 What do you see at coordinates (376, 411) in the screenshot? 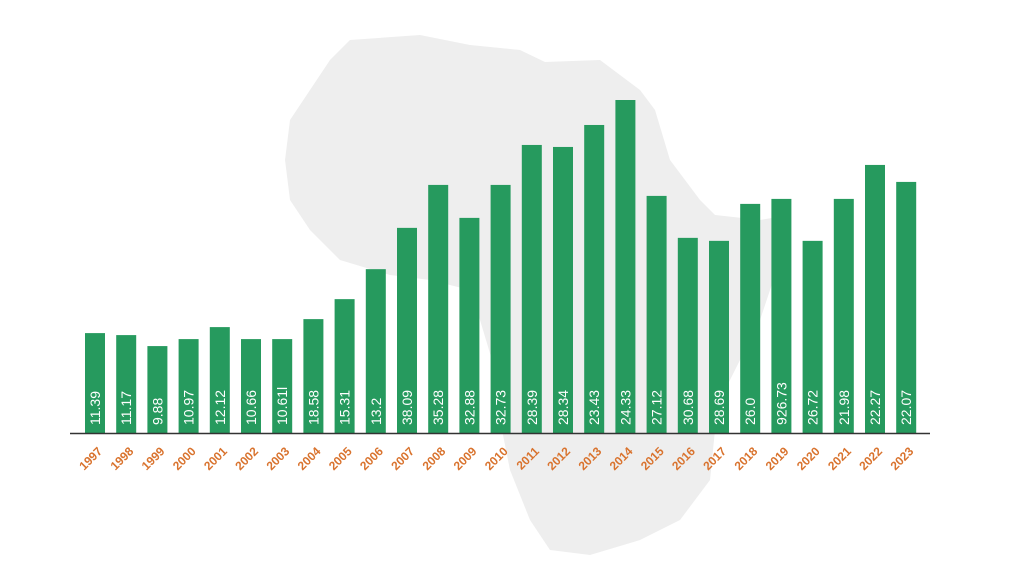
I see `bar-value-label: 13.2` at bounding box center [376, 411].